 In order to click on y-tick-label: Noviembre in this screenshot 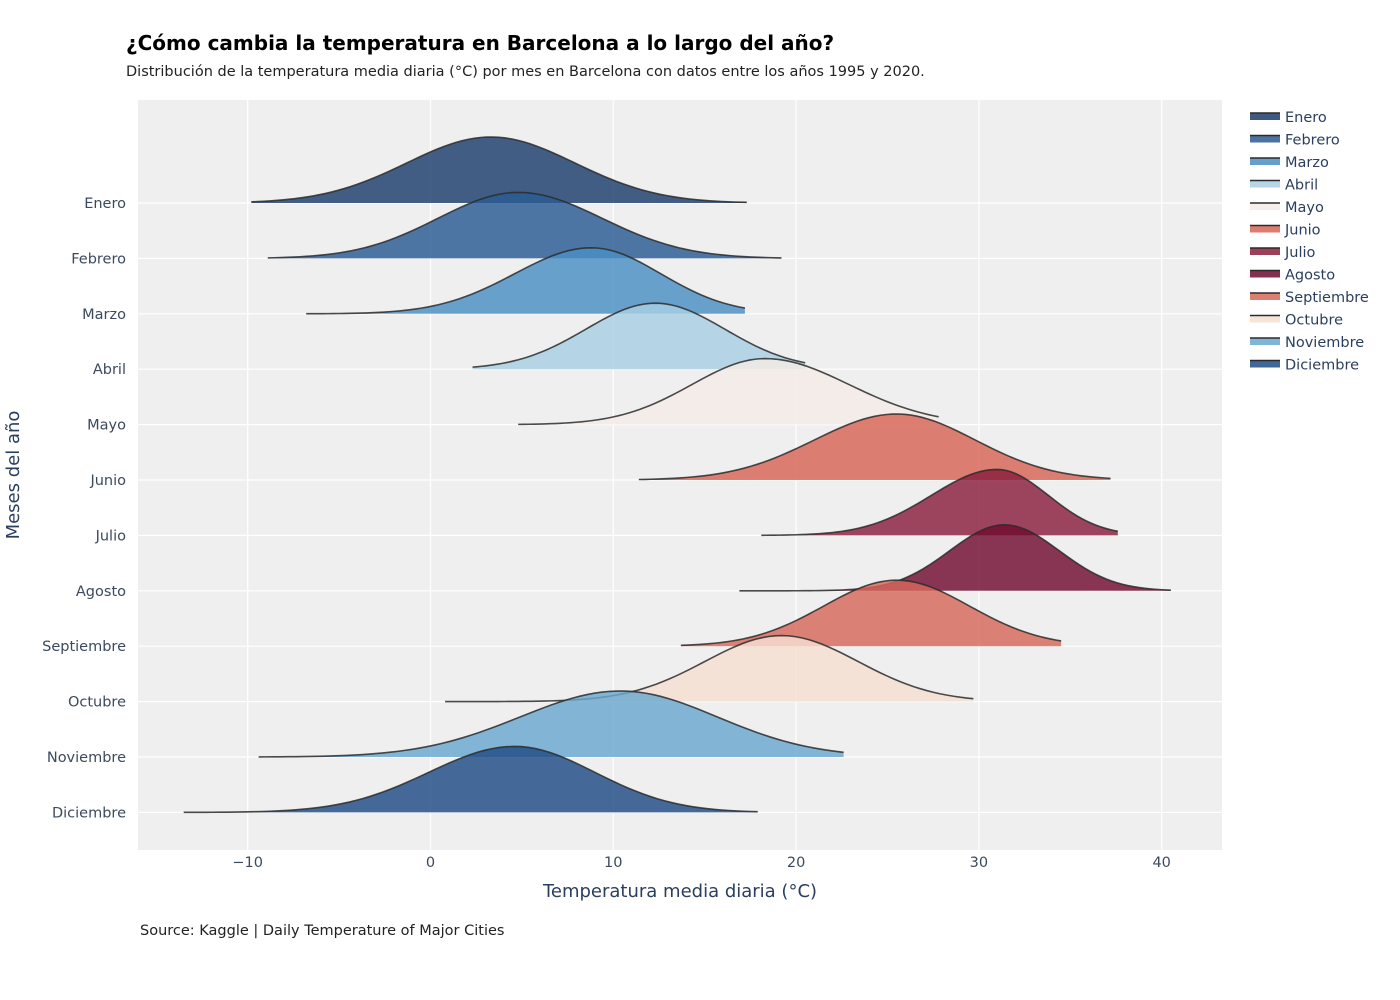, I will do `click(86, 758)`.